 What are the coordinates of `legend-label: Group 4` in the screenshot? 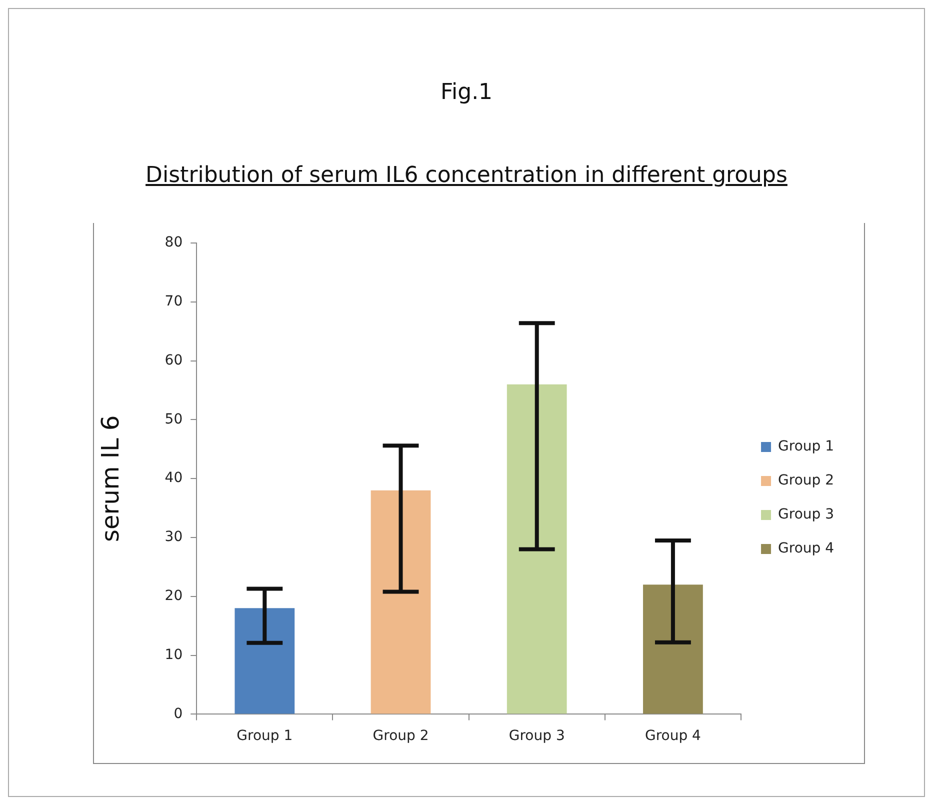 It's located at (806, 548).